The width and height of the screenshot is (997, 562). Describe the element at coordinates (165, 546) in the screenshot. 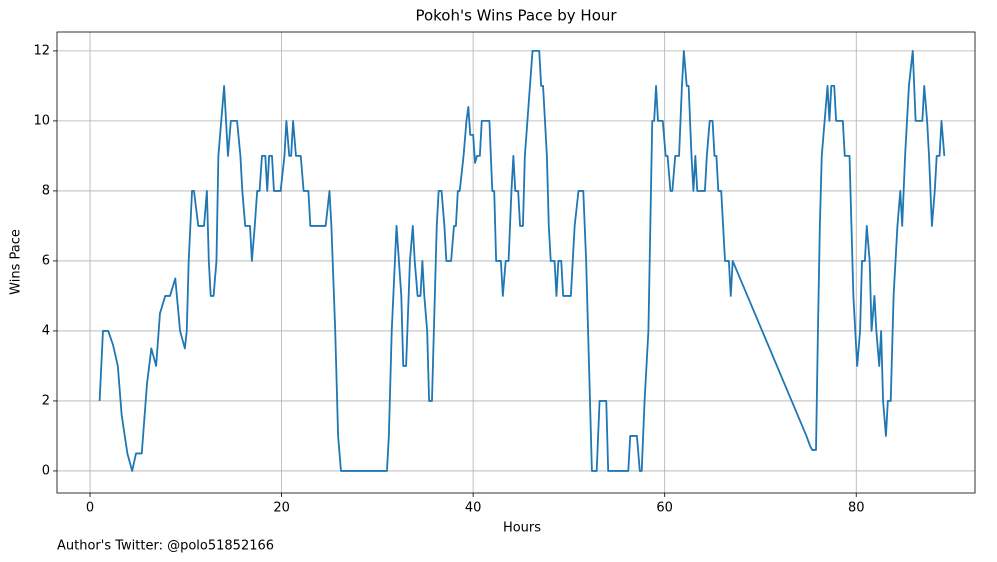

I see `footnote: Author's Twitter: @polo51852166` at that location.